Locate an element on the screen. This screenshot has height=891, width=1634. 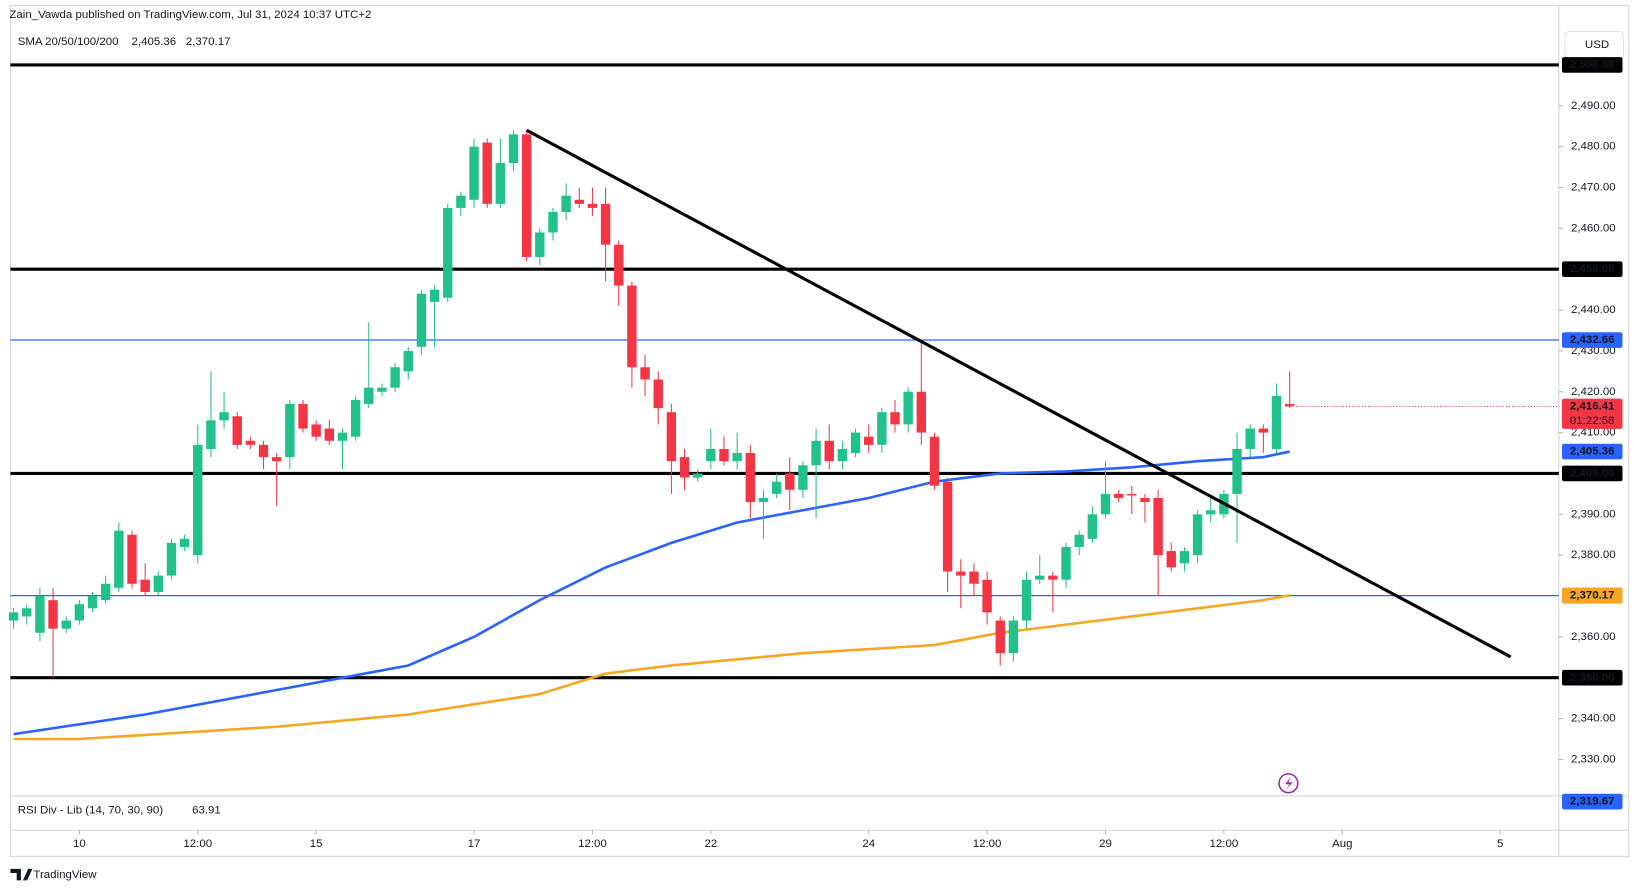
rsi-value: 63.91 is located at coordinates (206, 810).